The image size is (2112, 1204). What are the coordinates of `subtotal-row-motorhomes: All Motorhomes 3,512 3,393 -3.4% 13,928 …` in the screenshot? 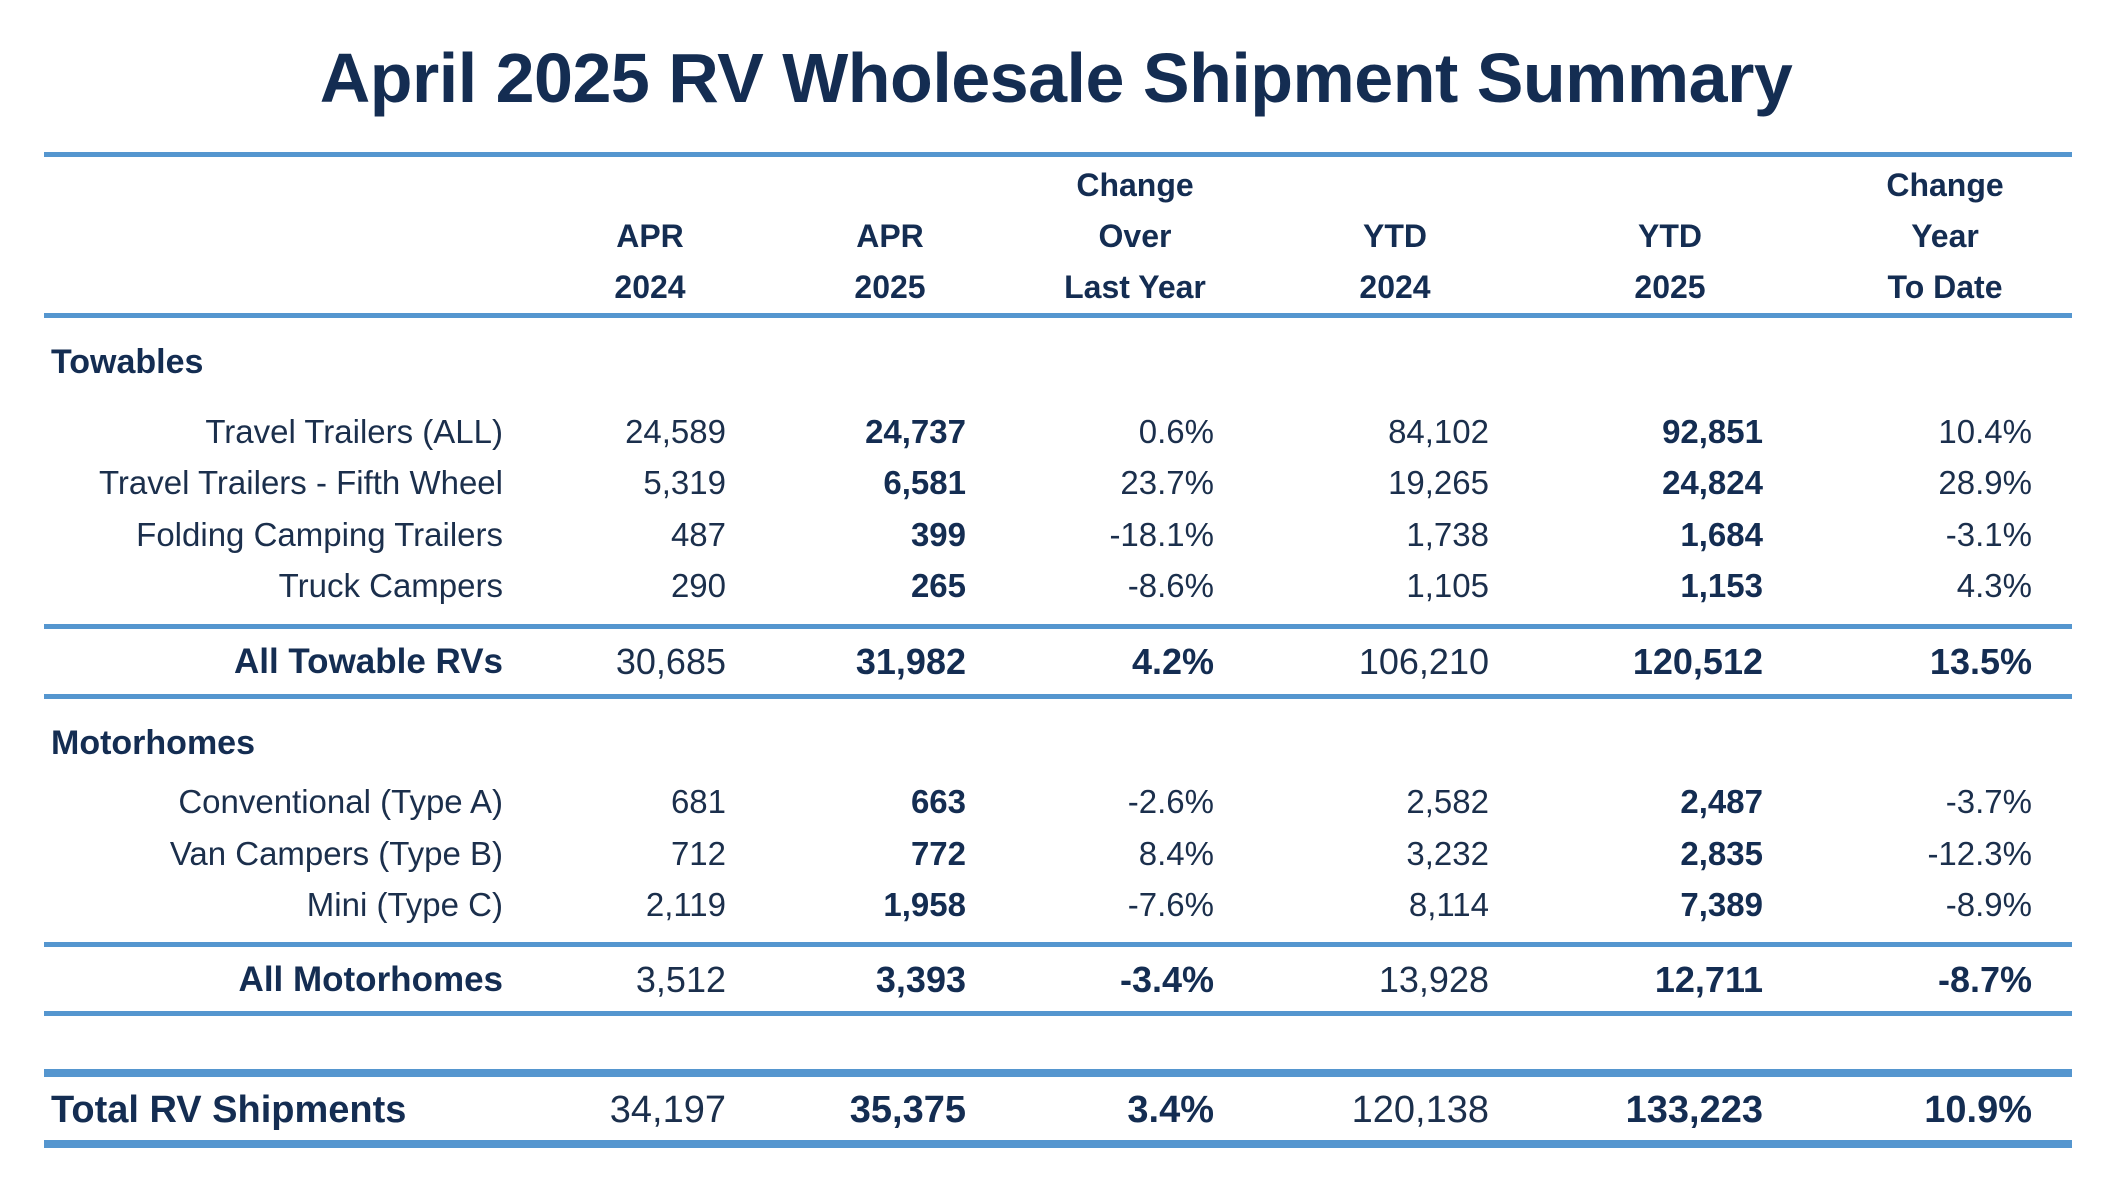 It's located at (1056, 980).